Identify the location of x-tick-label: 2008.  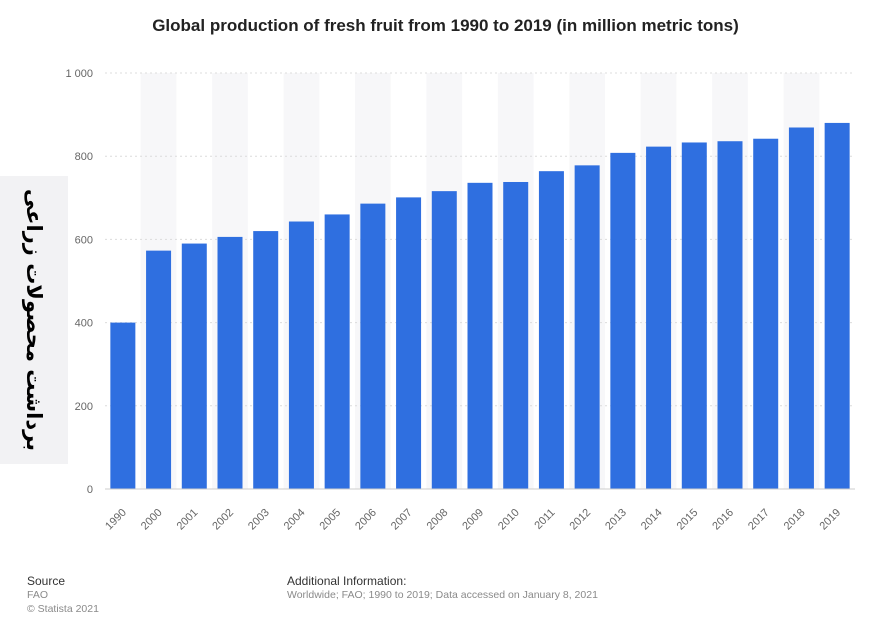
(438, 520).